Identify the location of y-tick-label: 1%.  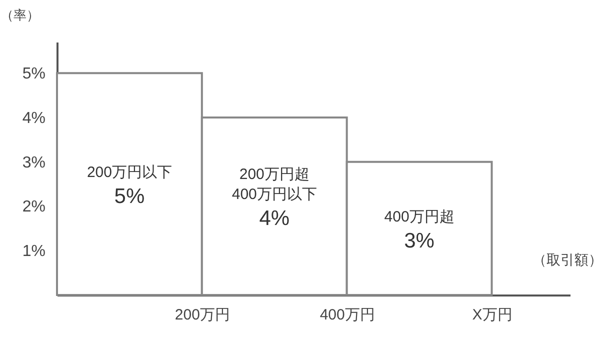
(34, 251).